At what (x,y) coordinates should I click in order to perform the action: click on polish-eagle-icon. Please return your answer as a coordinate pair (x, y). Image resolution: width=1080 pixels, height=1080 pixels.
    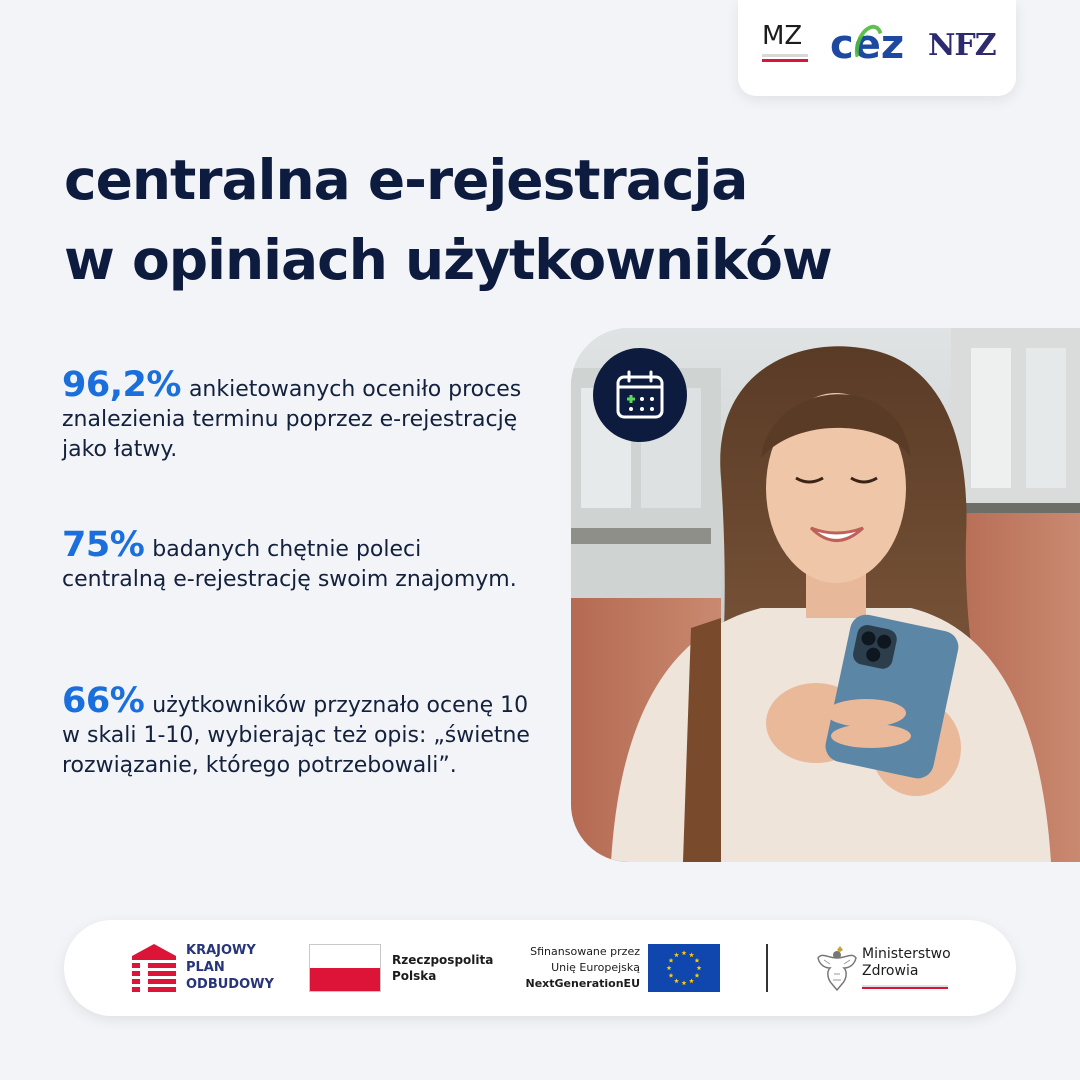
    Looking at the image, I should click on (837, 969).